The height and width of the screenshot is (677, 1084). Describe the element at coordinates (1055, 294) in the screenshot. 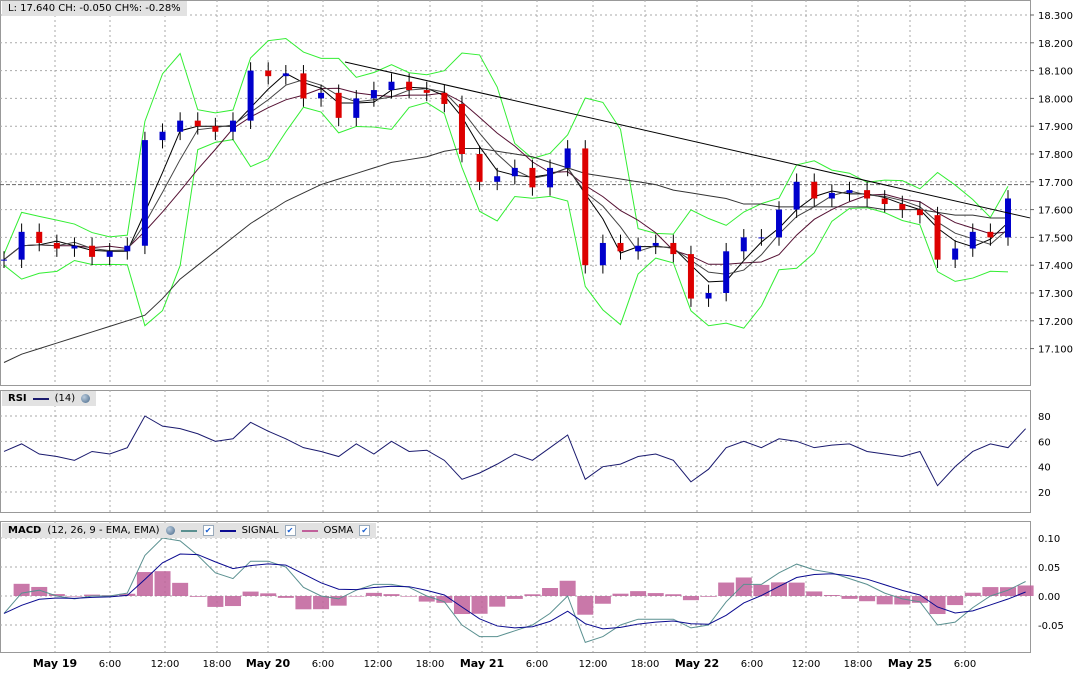

I see `price-tick-label: 17.300` at that location.